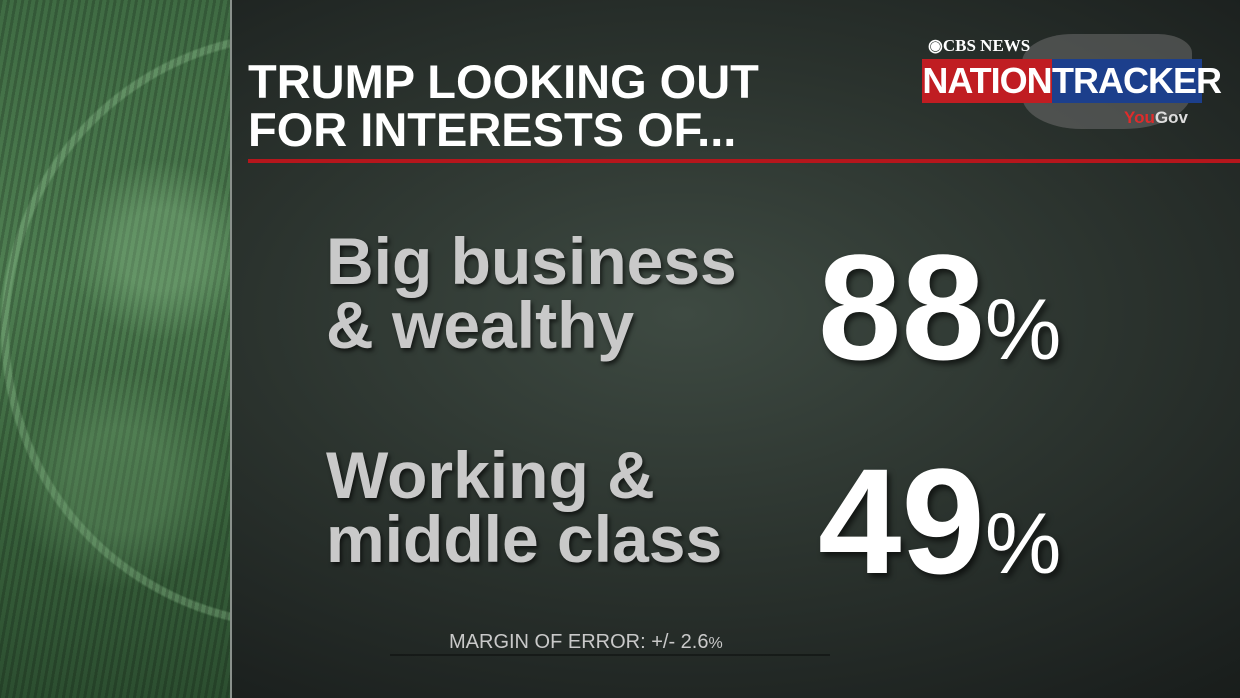 The width and height of the screenshot is (1240, 698). Describe the element at coordinates (940, 307) in the screenshot. I see `result-value-big-business: 88%` at that location.